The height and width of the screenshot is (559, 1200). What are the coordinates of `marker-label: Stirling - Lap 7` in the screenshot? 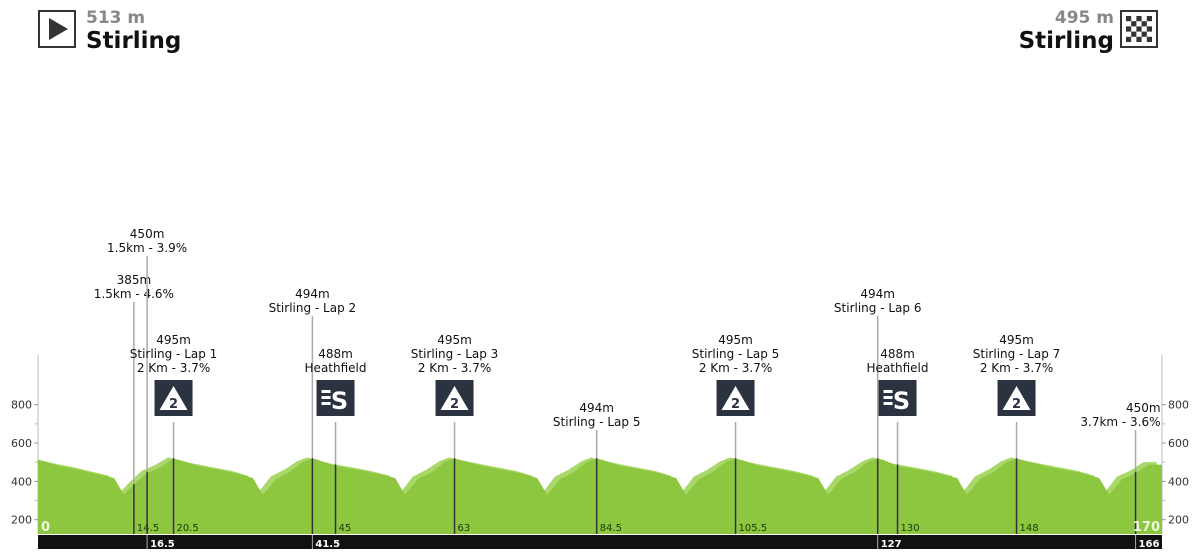 It's located at (1017, 354).